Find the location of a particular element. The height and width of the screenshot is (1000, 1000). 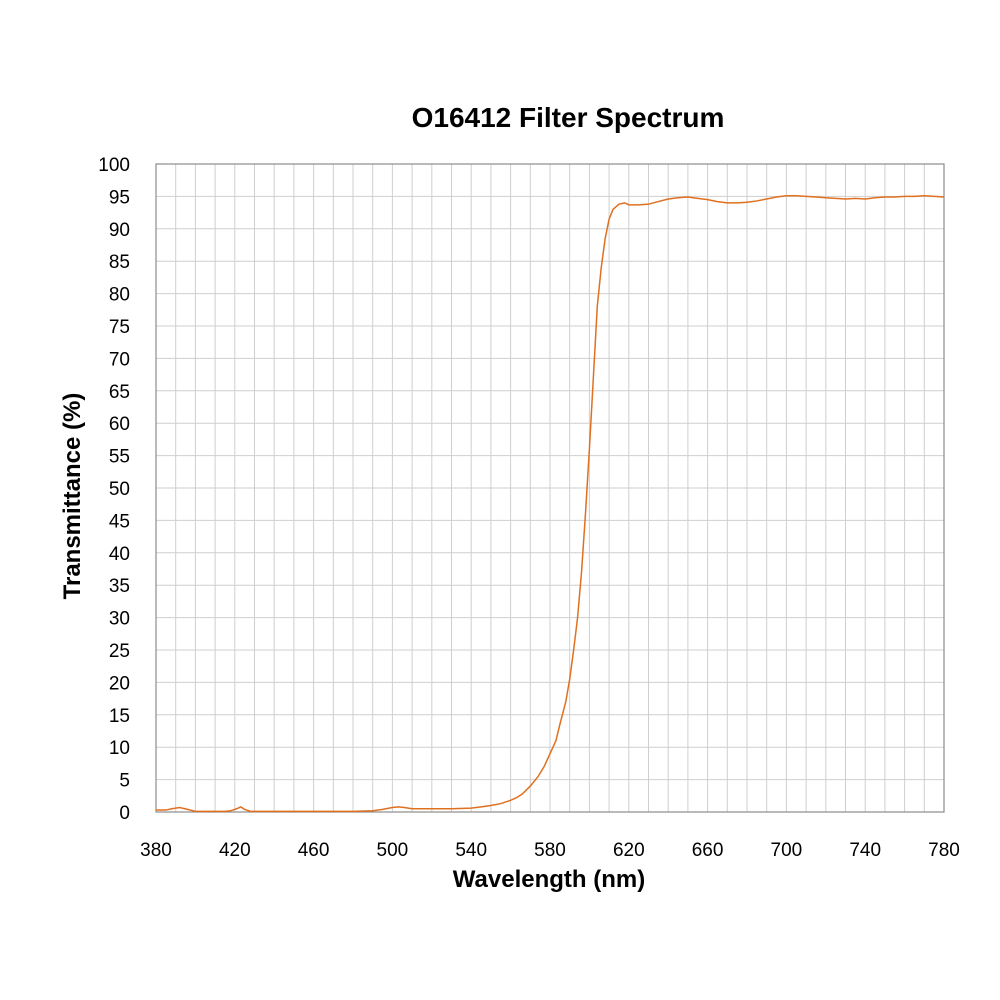

y-tick-label: 40 is located at coordinates (119, 554).